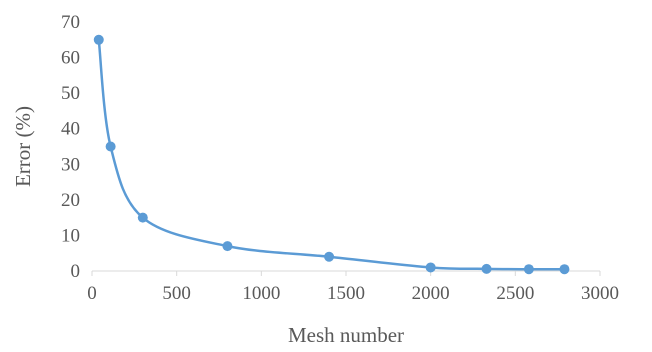 Image resolution: width=652 pixels, height=352 pixels. I want to click on y-axis-title: Error (%), so click(23, 146).